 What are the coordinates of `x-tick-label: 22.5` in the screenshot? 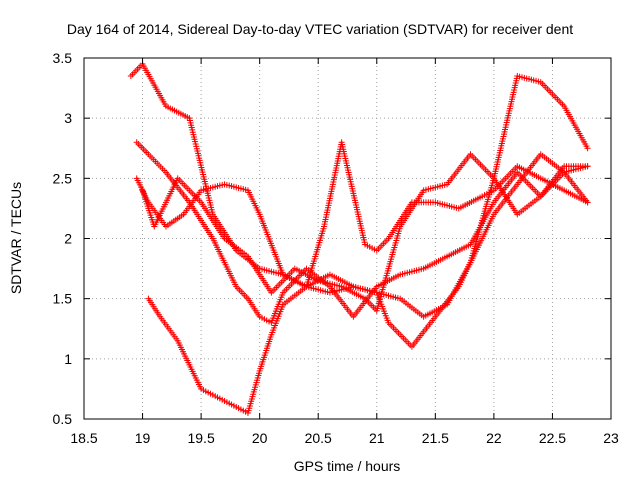 It's located at (552, 438).